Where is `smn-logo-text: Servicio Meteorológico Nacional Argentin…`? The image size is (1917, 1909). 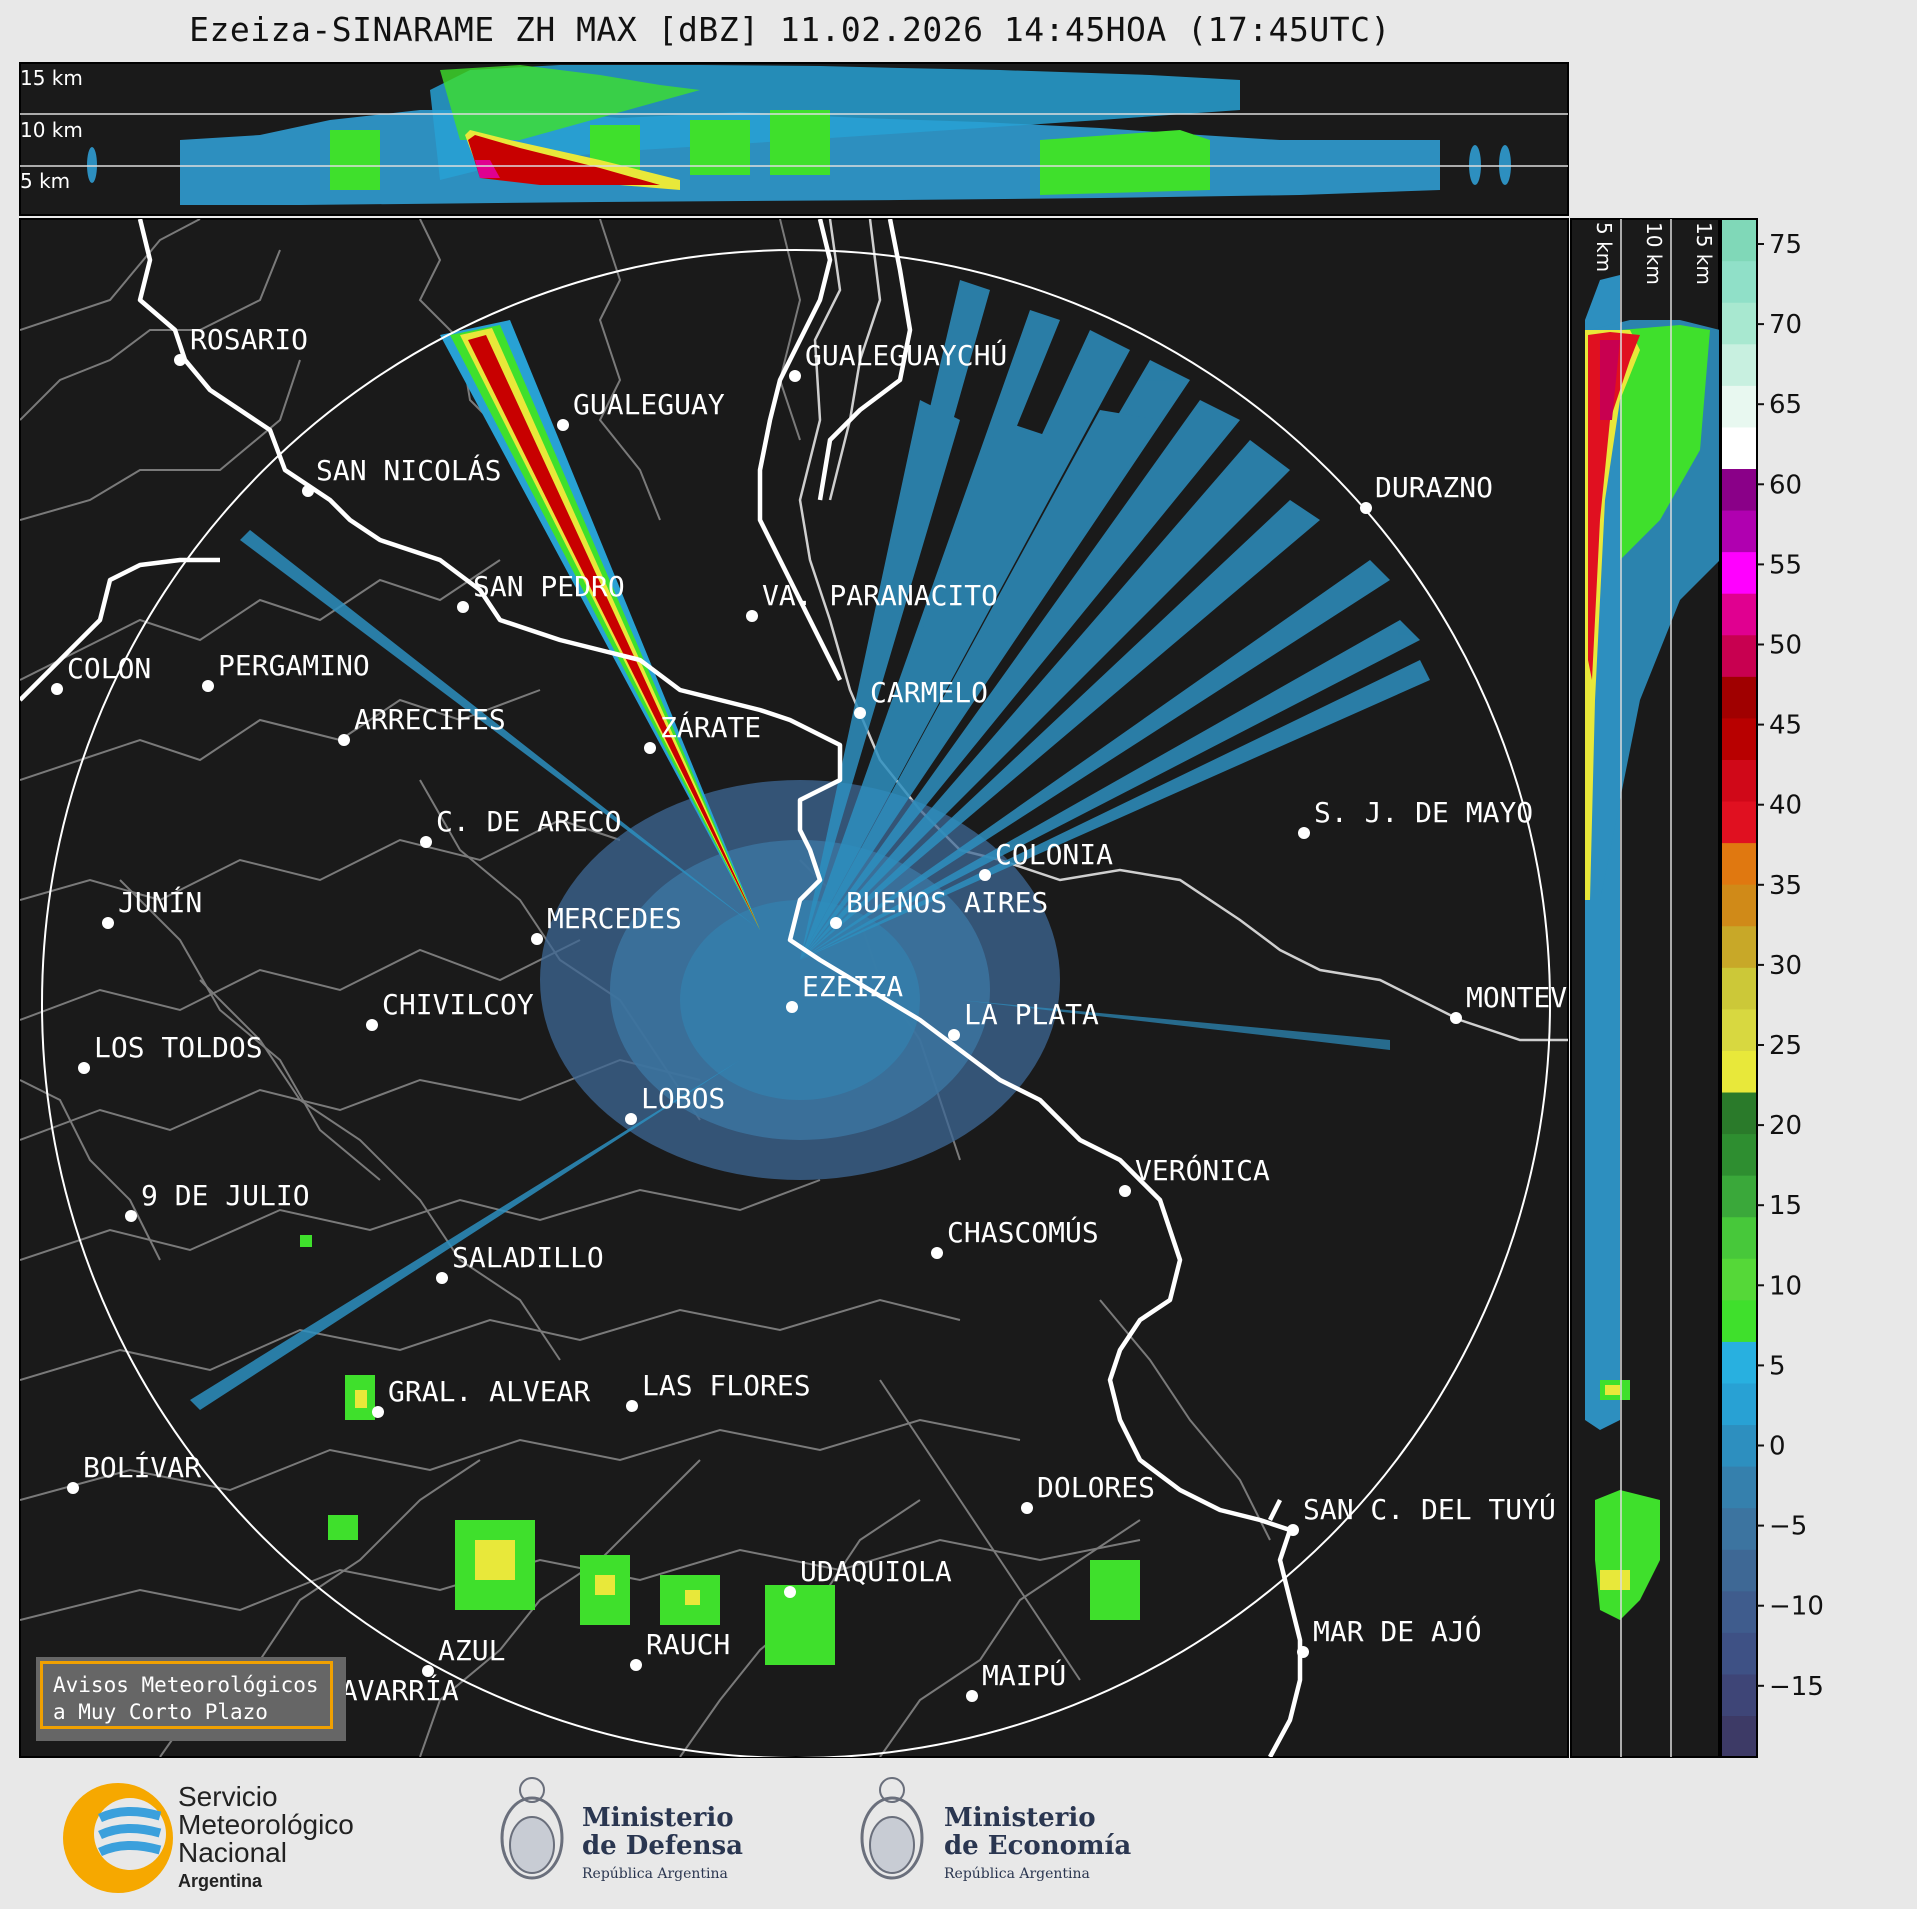
smn-logo-text: Servicio Meteorológico Nacional Argentin… is located at coordinates (266, 1839).